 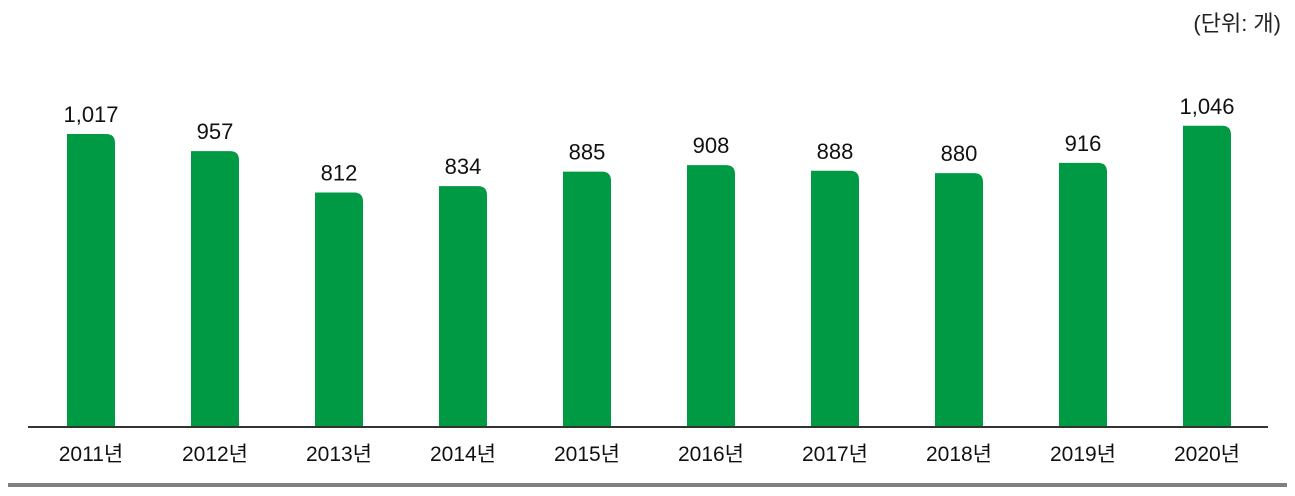 What do you see at coordinates (1206, 106) in the screenshot?
I see `value-label: 1,046` at bounding box center [1206, 106].